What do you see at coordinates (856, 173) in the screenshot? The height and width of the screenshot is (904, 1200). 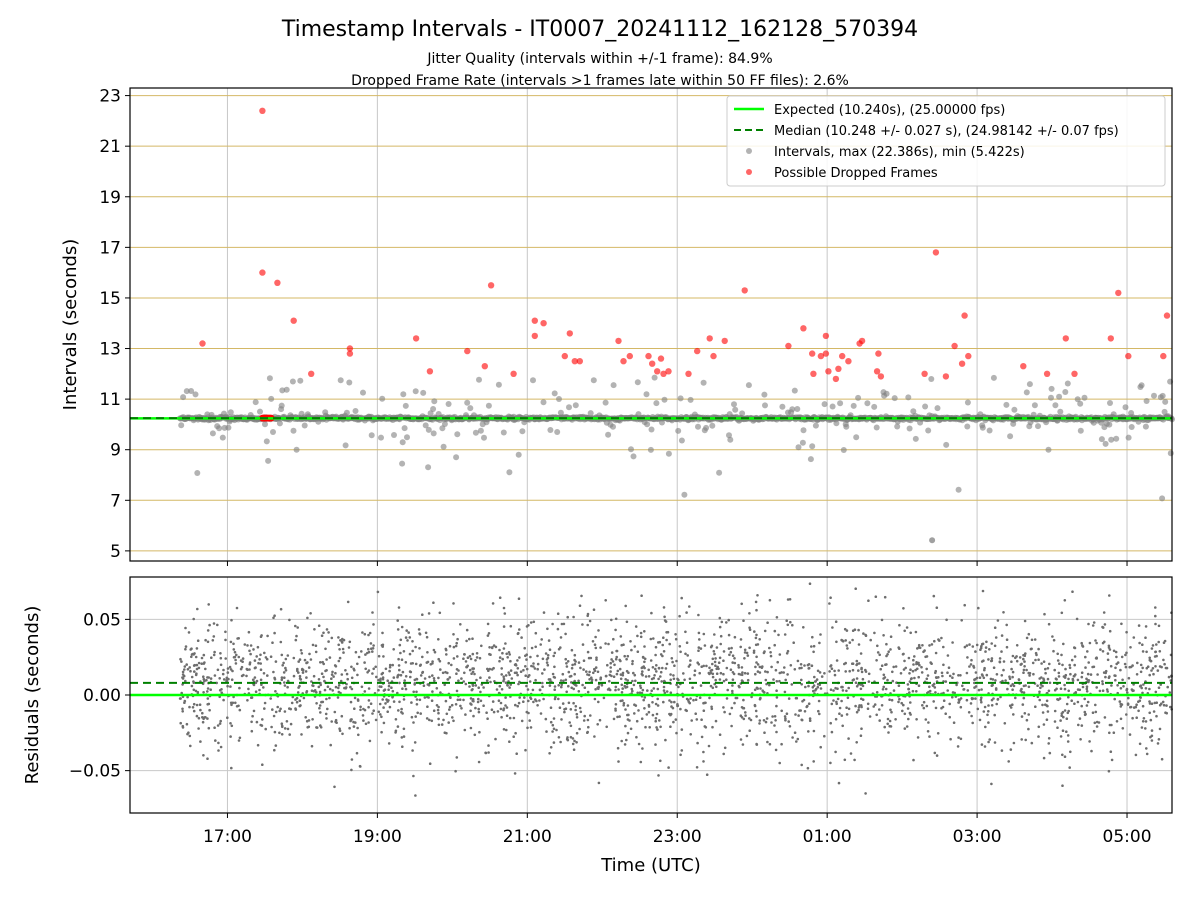 I see `legend-dropped-label: Possible Dropped Frames` at bounding box center [856, 173].